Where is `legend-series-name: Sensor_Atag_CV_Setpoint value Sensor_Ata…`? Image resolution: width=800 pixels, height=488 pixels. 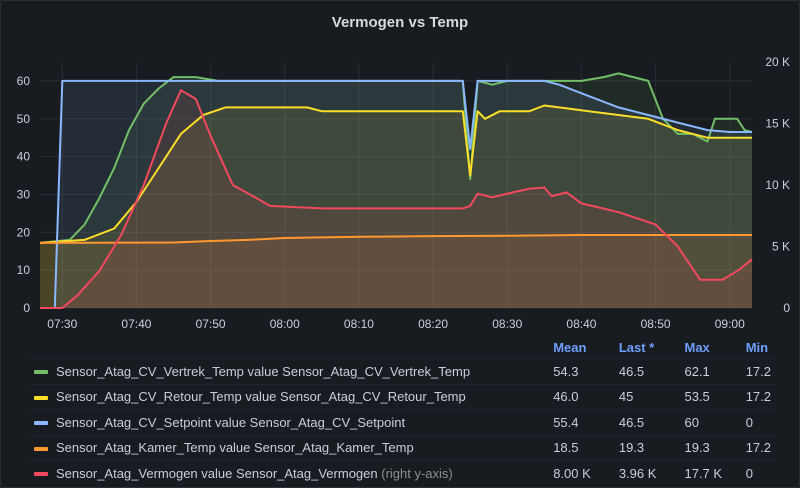 legend-series-name: Sensor_Atag_CV_Setpoint value Sensor_Ata… is located at coordinates (231, 422).